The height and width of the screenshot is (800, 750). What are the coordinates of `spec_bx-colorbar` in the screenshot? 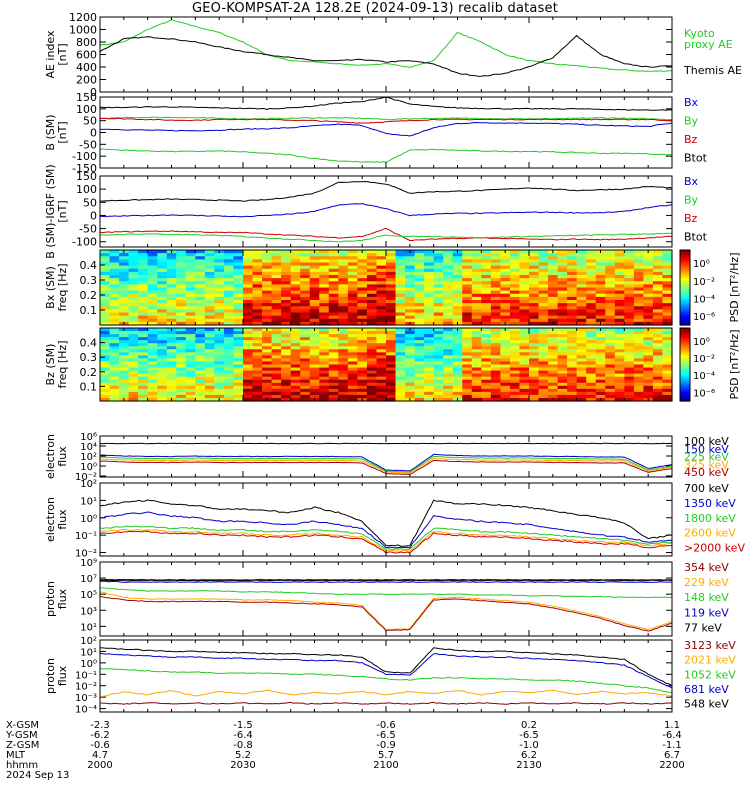 It's located at (685, 288).